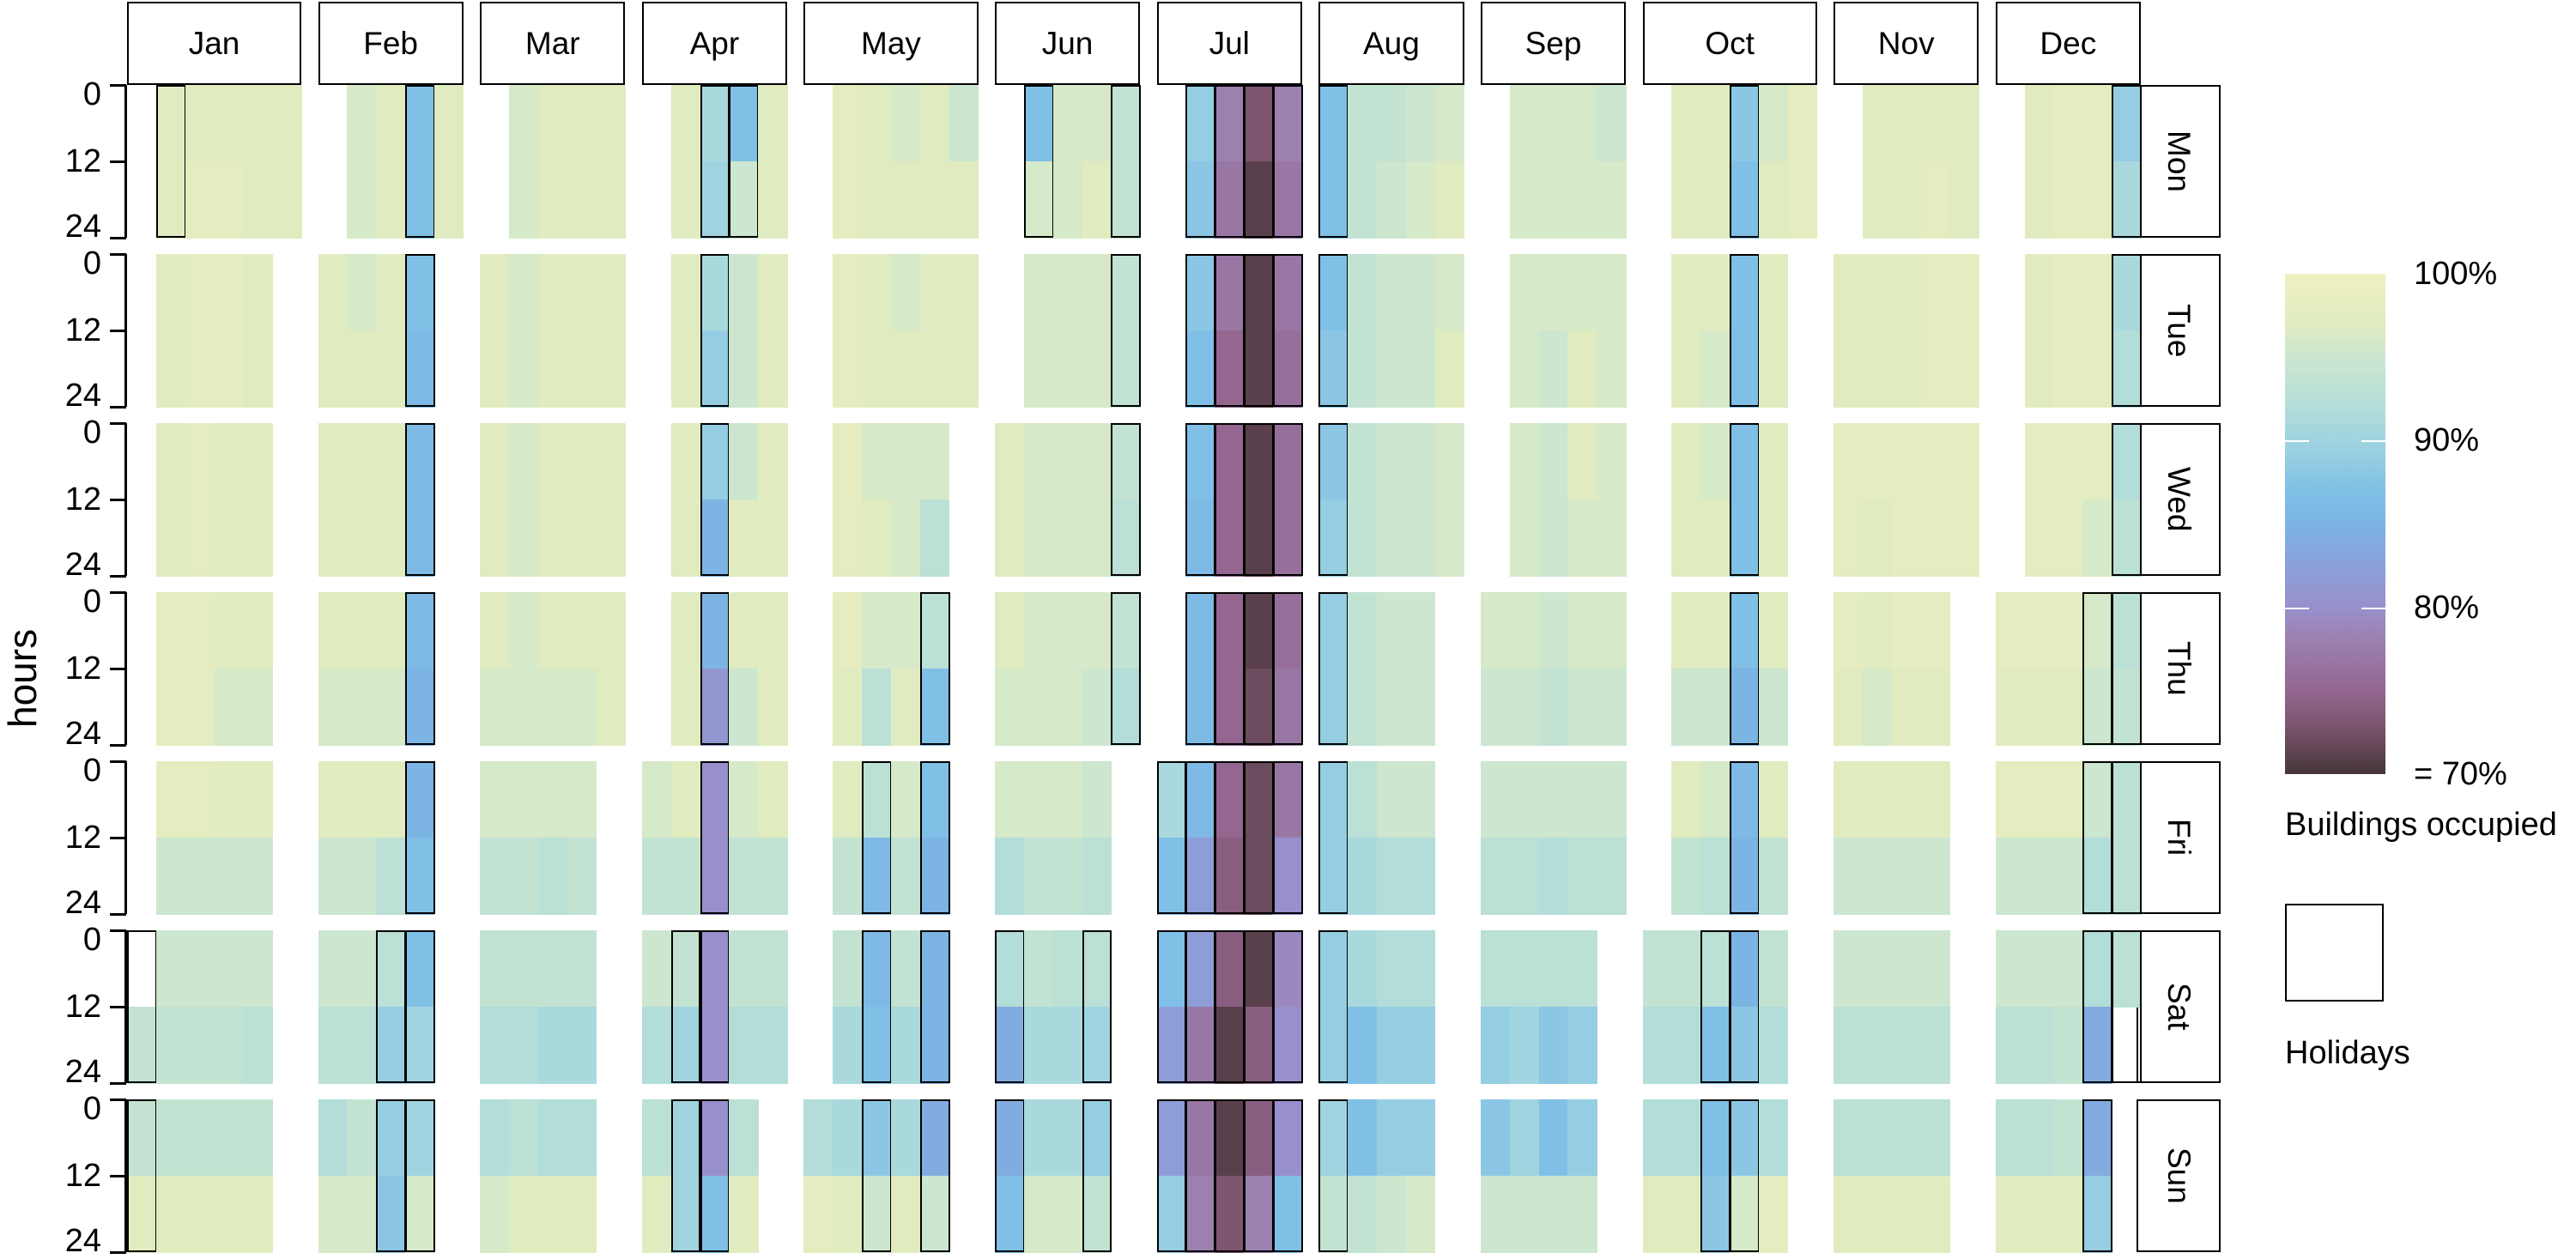  What do you see at coordinates (214, 43) in the screenshot?
I see `month-header: Jan` at bounding box center [214, 43].